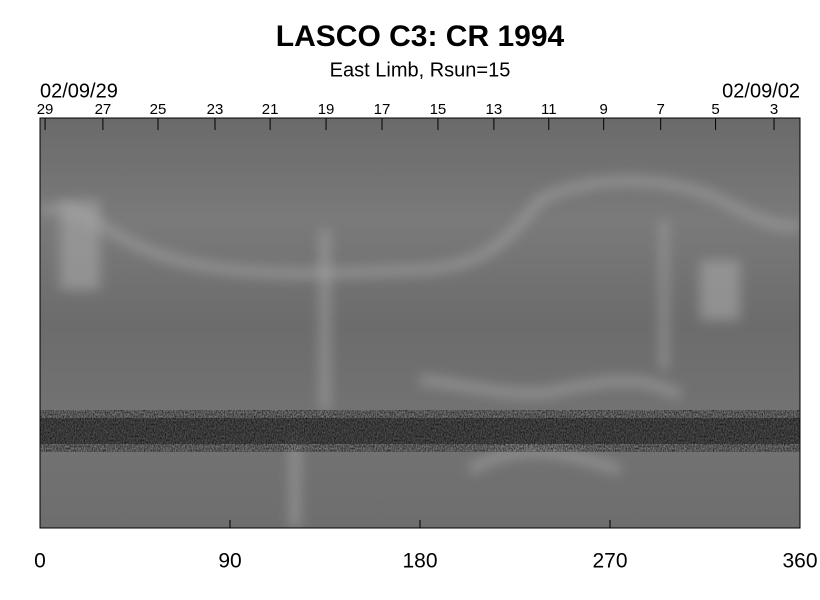  Describe the element at coordinates (103, 109) in the screenshot. I see `x2-tick-label: 27` at that location.